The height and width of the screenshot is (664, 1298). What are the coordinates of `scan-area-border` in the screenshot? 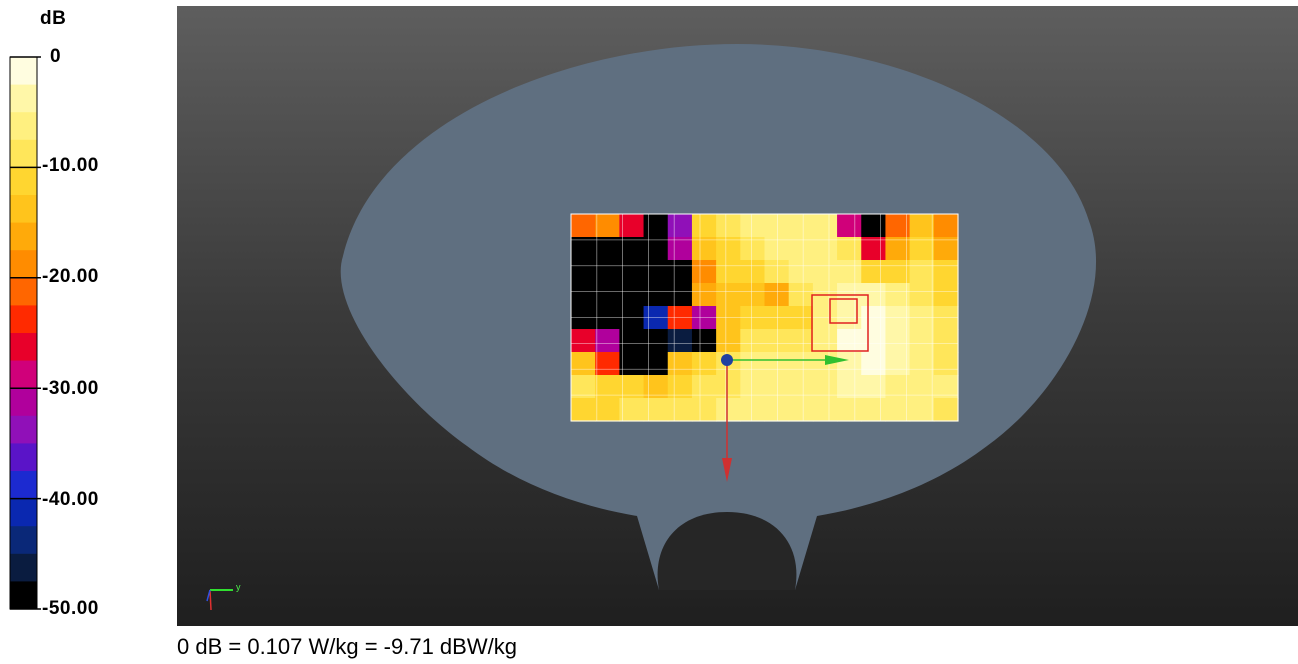 It's located at (764, 317).